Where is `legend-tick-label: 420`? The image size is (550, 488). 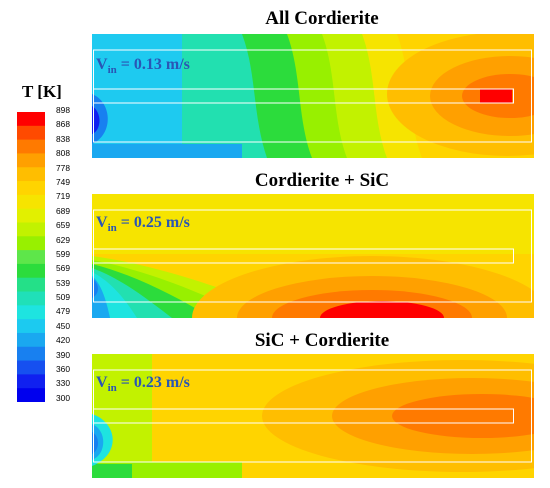
legend-tick-label: 420 is located at coordinates (63, 340).